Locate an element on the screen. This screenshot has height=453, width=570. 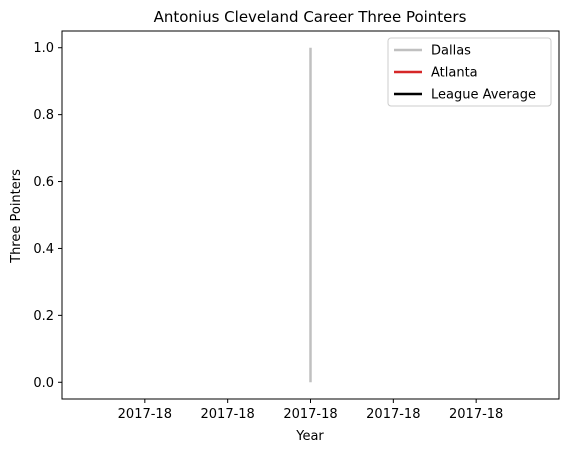
x-axis: 2017-18 2017-18 2017-18 2017-18 2017-18 is located at coordinates (310, 410).